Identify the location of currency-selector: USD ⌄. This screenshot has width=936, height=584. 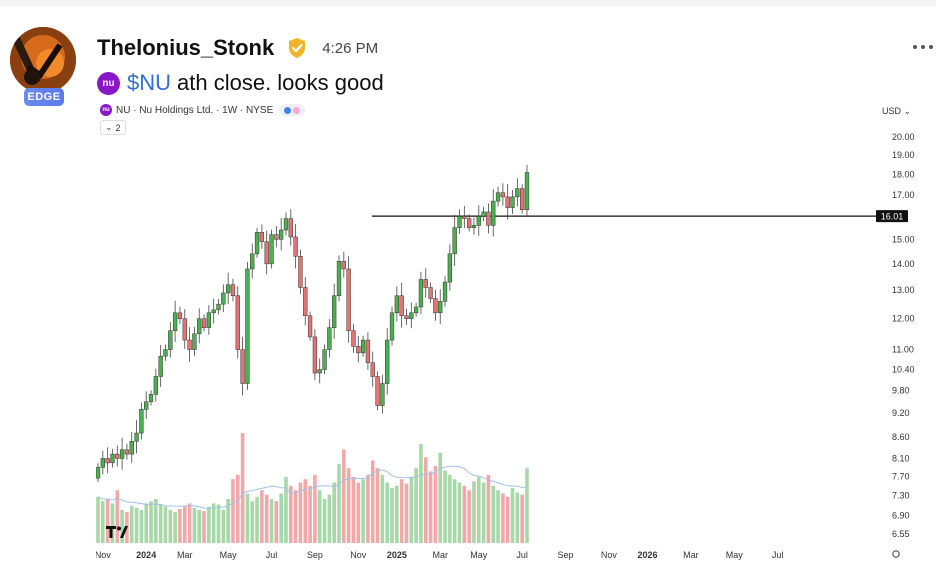
(896, 111).